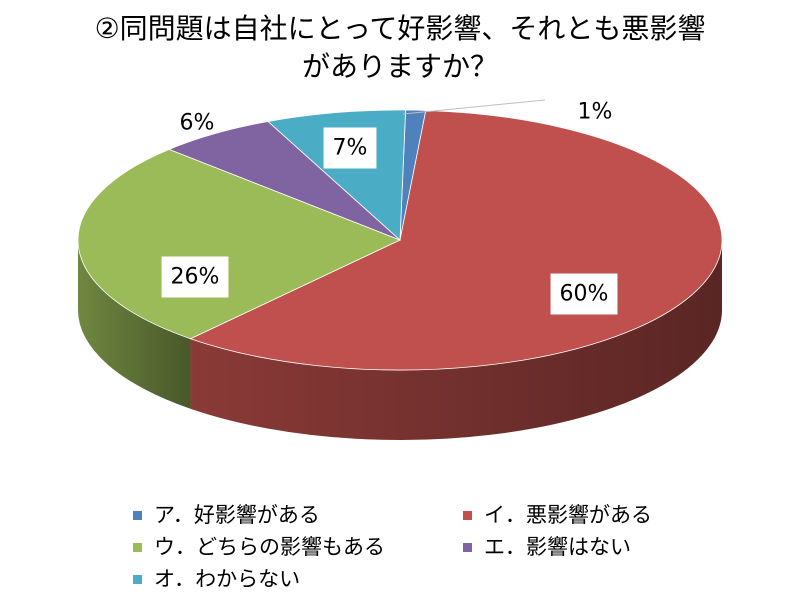  Describe the element at coordinates (227, 579) in the screenshot. I see `legend-label: オ．わからない` at that location.